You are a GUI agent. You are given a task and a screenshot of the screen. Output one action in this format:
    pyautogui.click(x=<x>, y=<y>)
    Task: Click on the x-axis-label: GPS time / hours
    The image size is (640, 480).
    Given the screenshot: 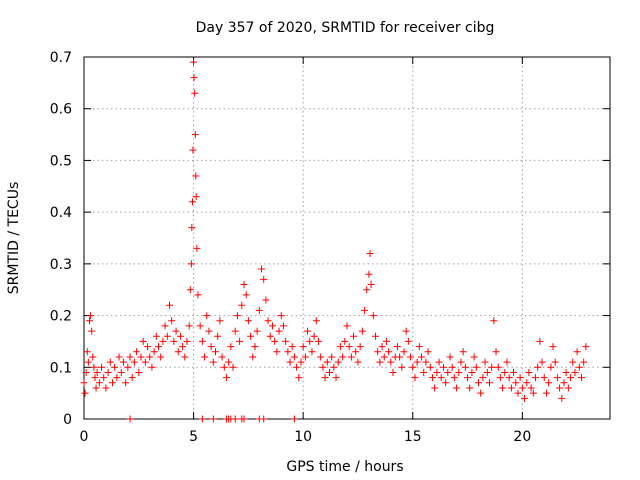 What is the action you would take?
    pyautogui.click(x=344, y=467)
    